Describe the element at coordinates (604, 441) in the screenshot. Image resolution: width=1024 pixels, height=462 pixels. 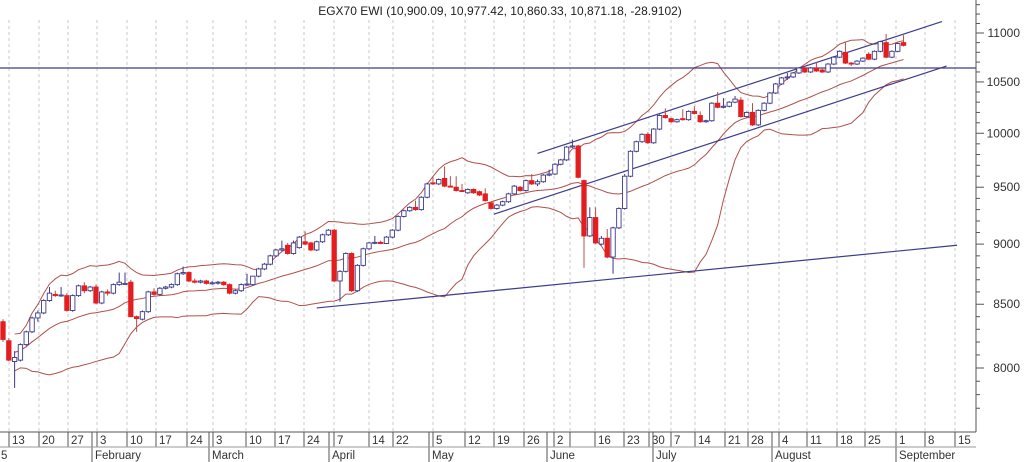
I see `x-tick-label: 16` at that location.